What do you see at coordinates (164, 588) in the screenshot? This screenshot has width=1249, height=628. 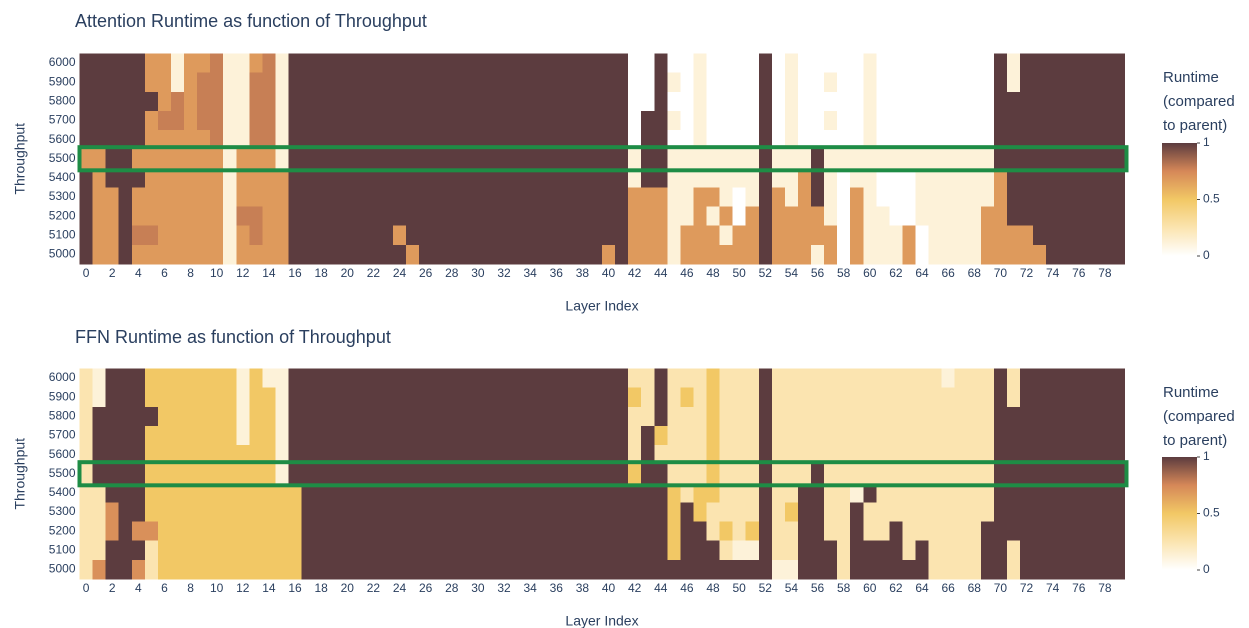 I see `x-tick-label: 6` at bounding box center [164, 588].